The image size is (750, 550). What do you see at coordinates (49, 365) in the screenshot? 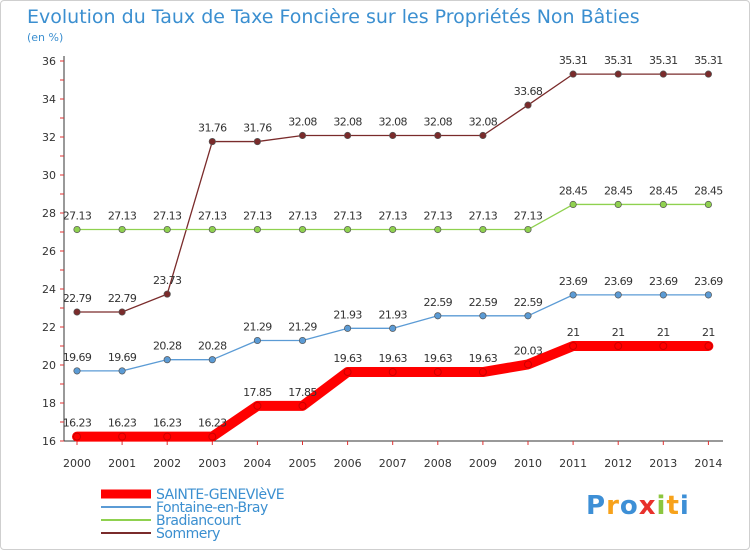
I see `y-tick-label: 20` at bounding box center [49, 365].